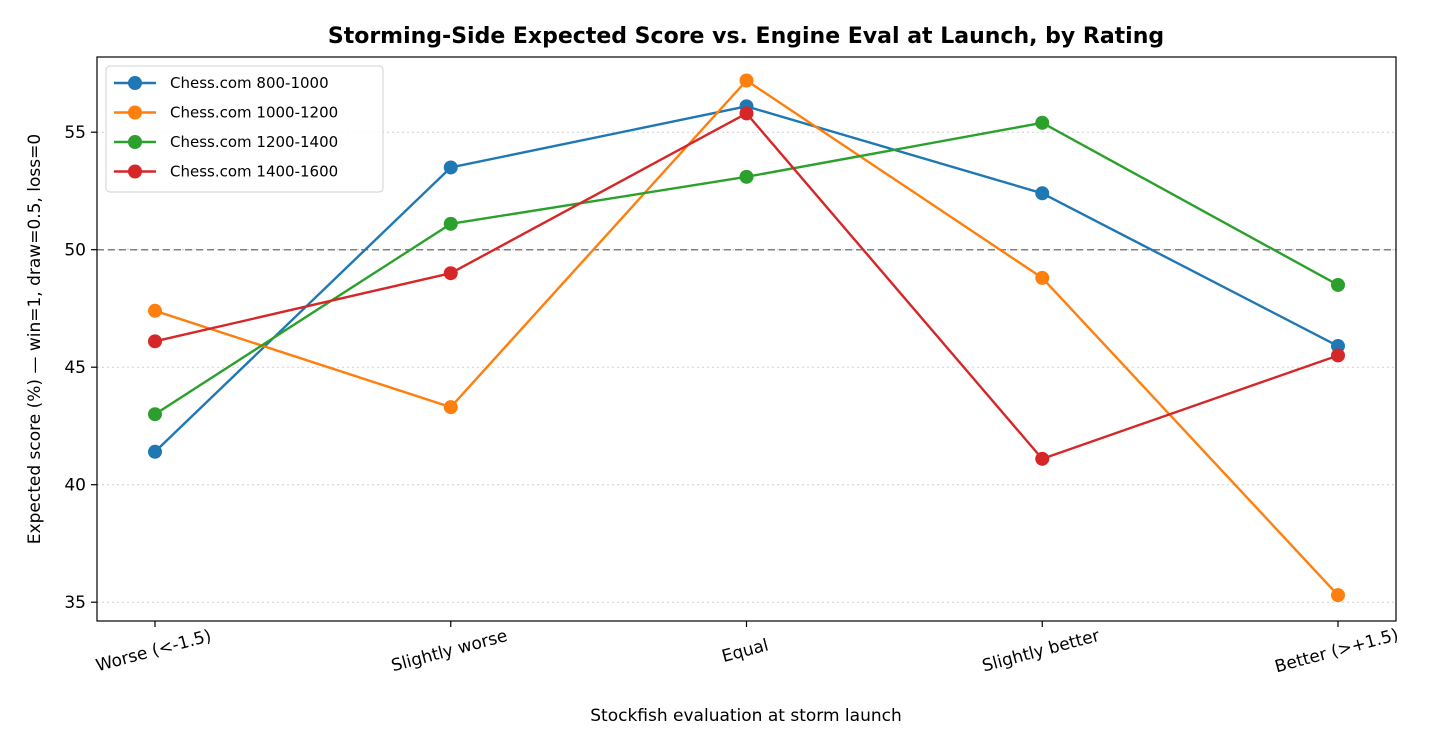 The image size is (1440, 752). What do you see at coordinates (449, 651) in the screenshot?
I see `x-tick-label: Slightly worse` at bounding box center [449, 651].